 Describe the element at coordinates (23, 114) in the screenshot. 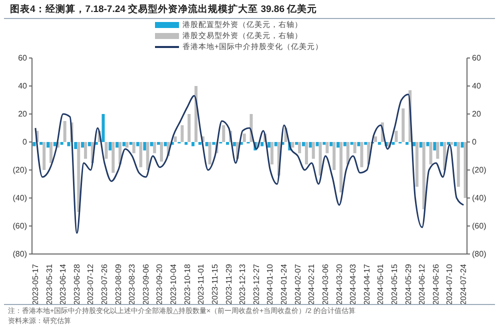

I see `y-tick-label: 20` at that location.